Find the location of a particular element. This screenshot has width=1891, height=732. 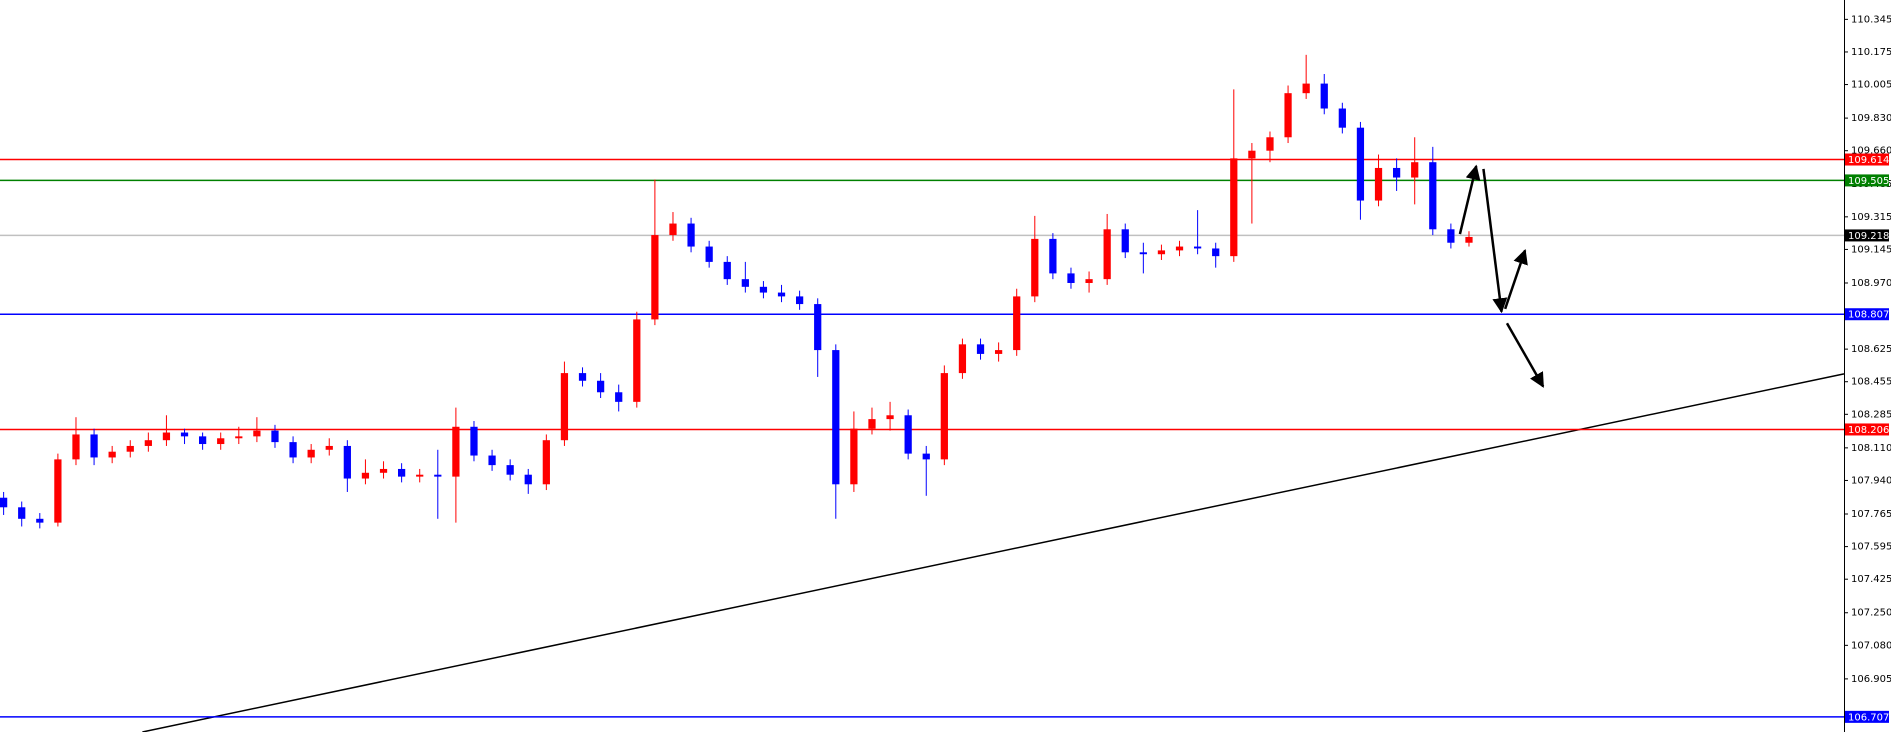

y-tick-label: 107.765 is located at coordinates (1871, 514).